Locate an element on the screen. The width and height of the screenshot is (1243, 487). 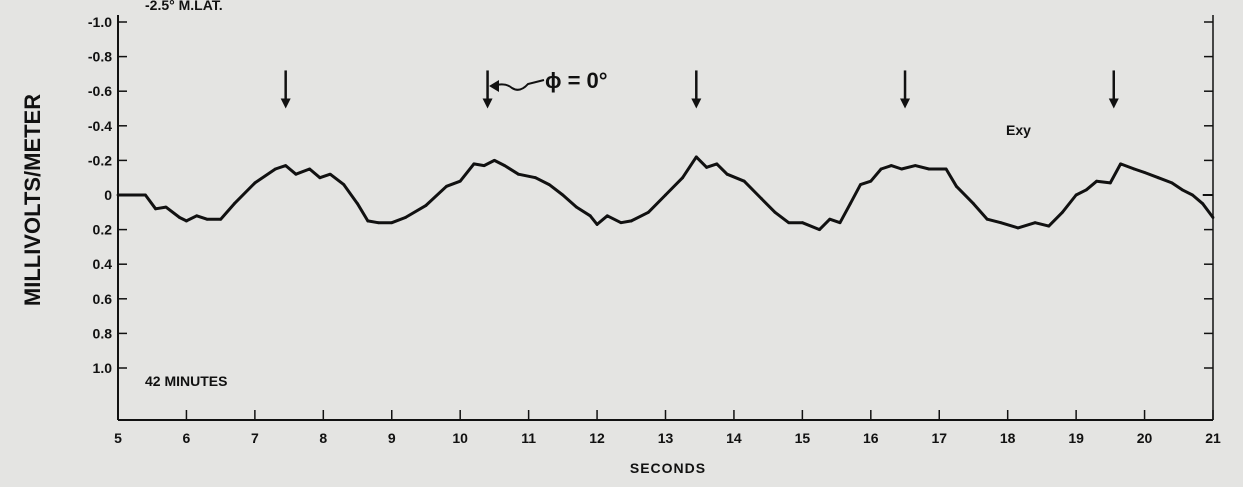
y-tick-label: 0 is located at coordinates (108, 195).